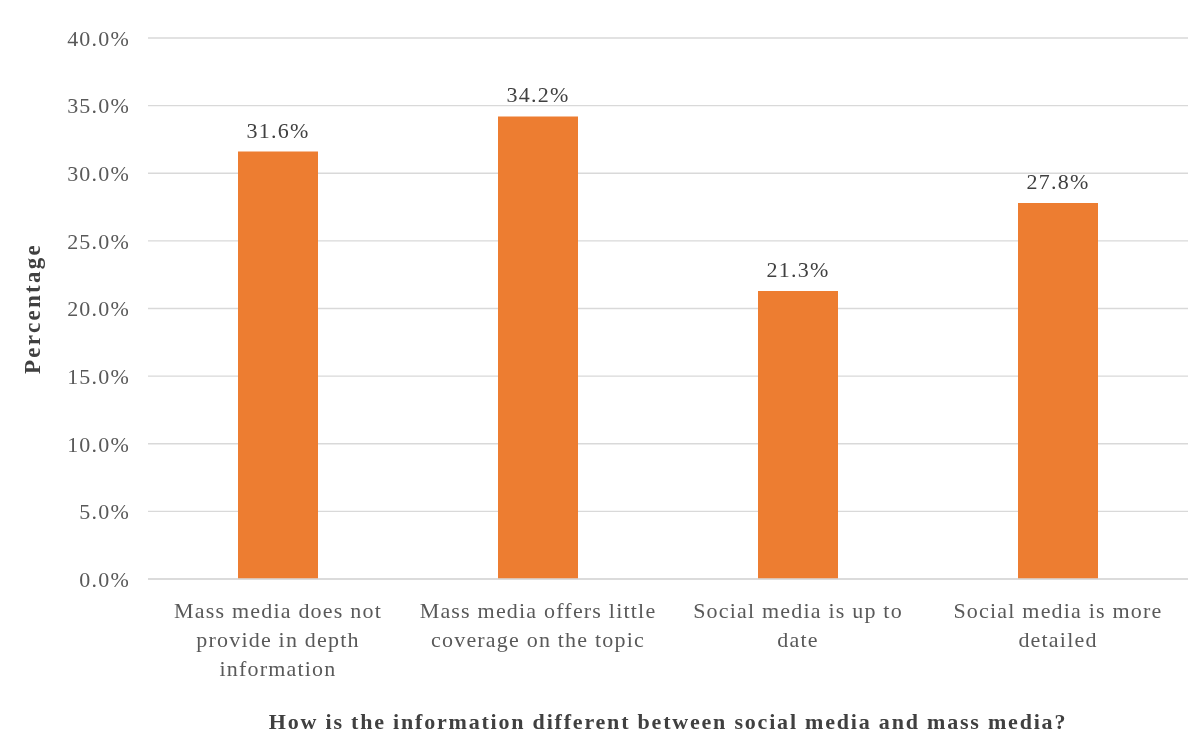 This screenshot has height=740, width=1204. What do you see at coordinates (798, 625) in the screenshot?
I see `x-tick-label: Social media is up to date` at bounding box center [798, 625].